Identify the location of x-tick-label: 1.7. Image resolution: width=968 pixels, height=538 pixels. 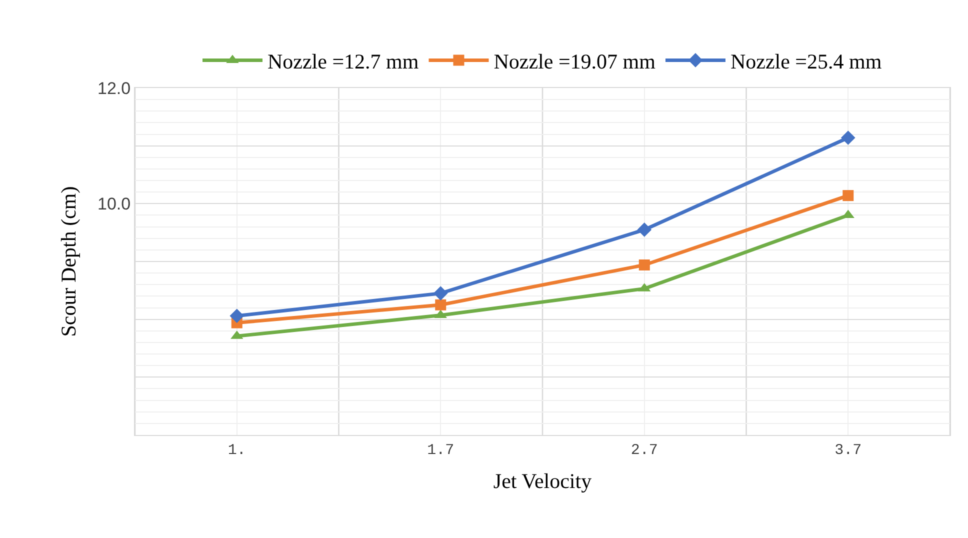
(440, 450).